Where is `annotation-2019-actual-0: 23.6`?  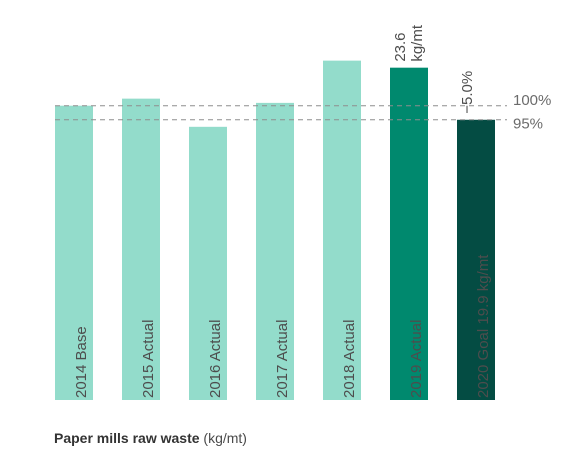 annotation-2019-actual-0: 23.6 is located at coordinates (400, 46).